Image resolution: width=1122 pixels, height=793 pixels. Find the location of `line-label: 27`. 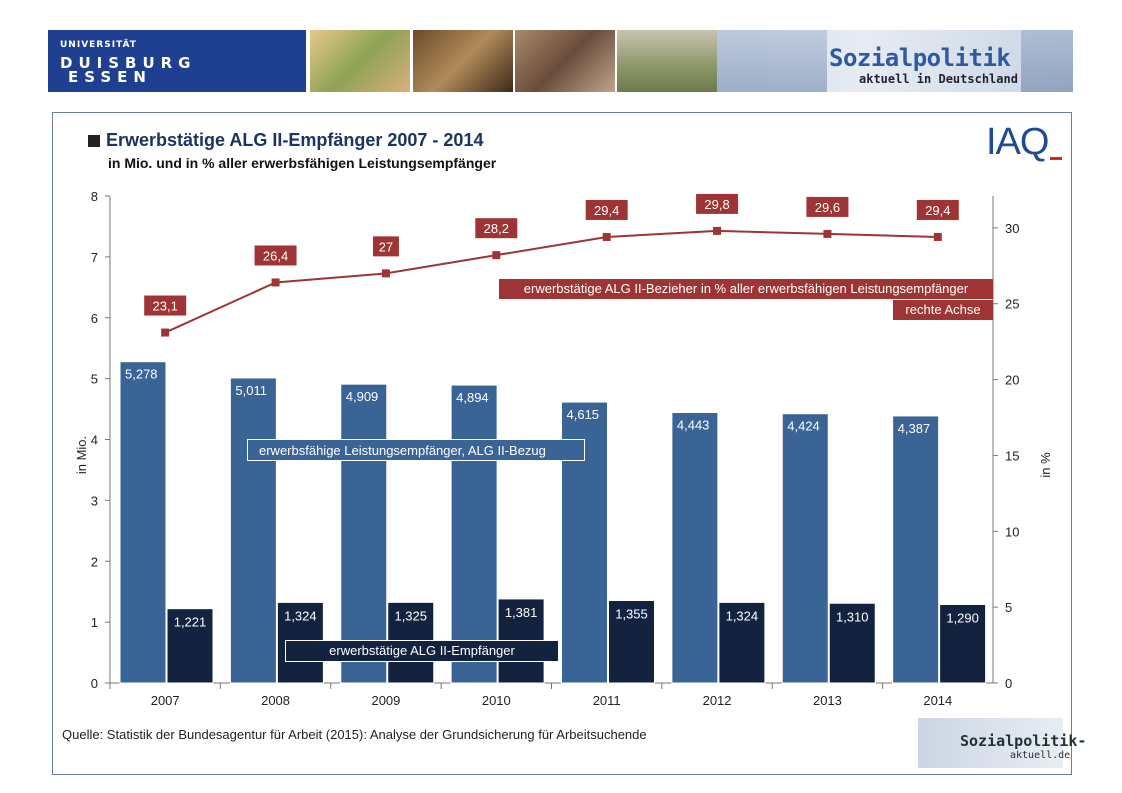

line-label: 27 is located at coordinates (386, 246).